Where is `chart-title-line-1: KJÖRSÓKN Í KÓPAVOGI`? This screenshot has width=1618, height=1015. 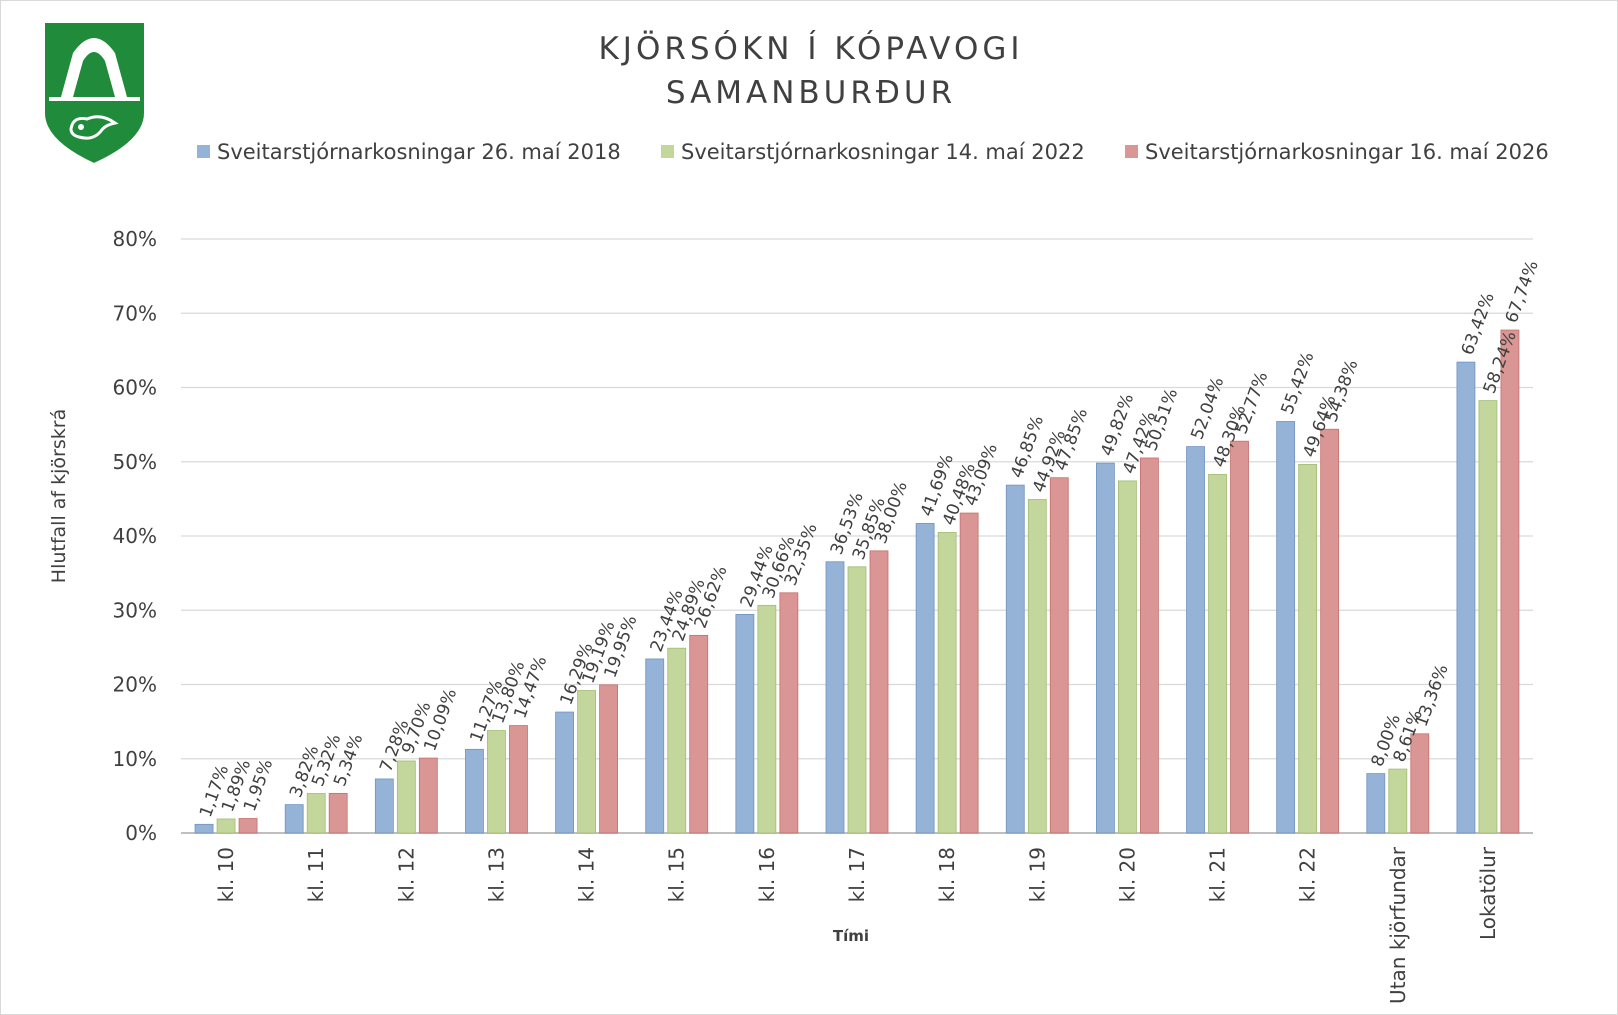 chart-title-line-1: KJÖRSÓKN Í KÓPAVOGI is located at coordinates (810, 48).